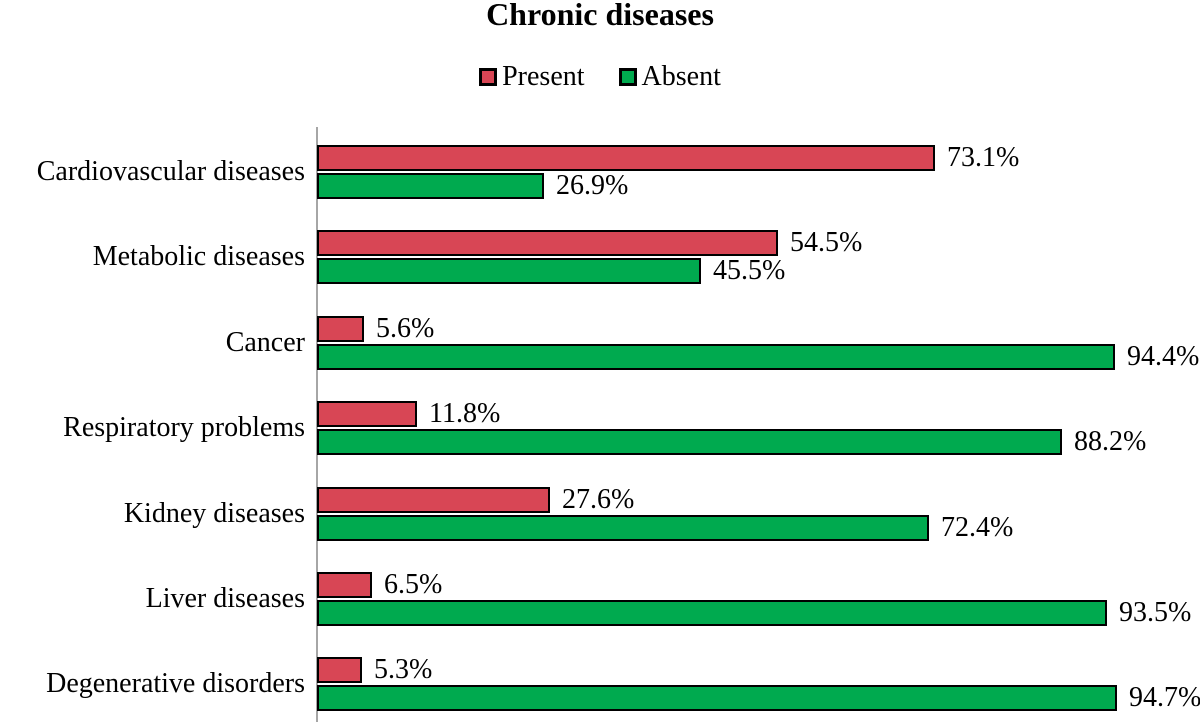 This screenshot has width=1200, height=724. Describe the element at coordinates (977, 527) in the screenshot. I see `value-label-absent: 72.4%` at that location.